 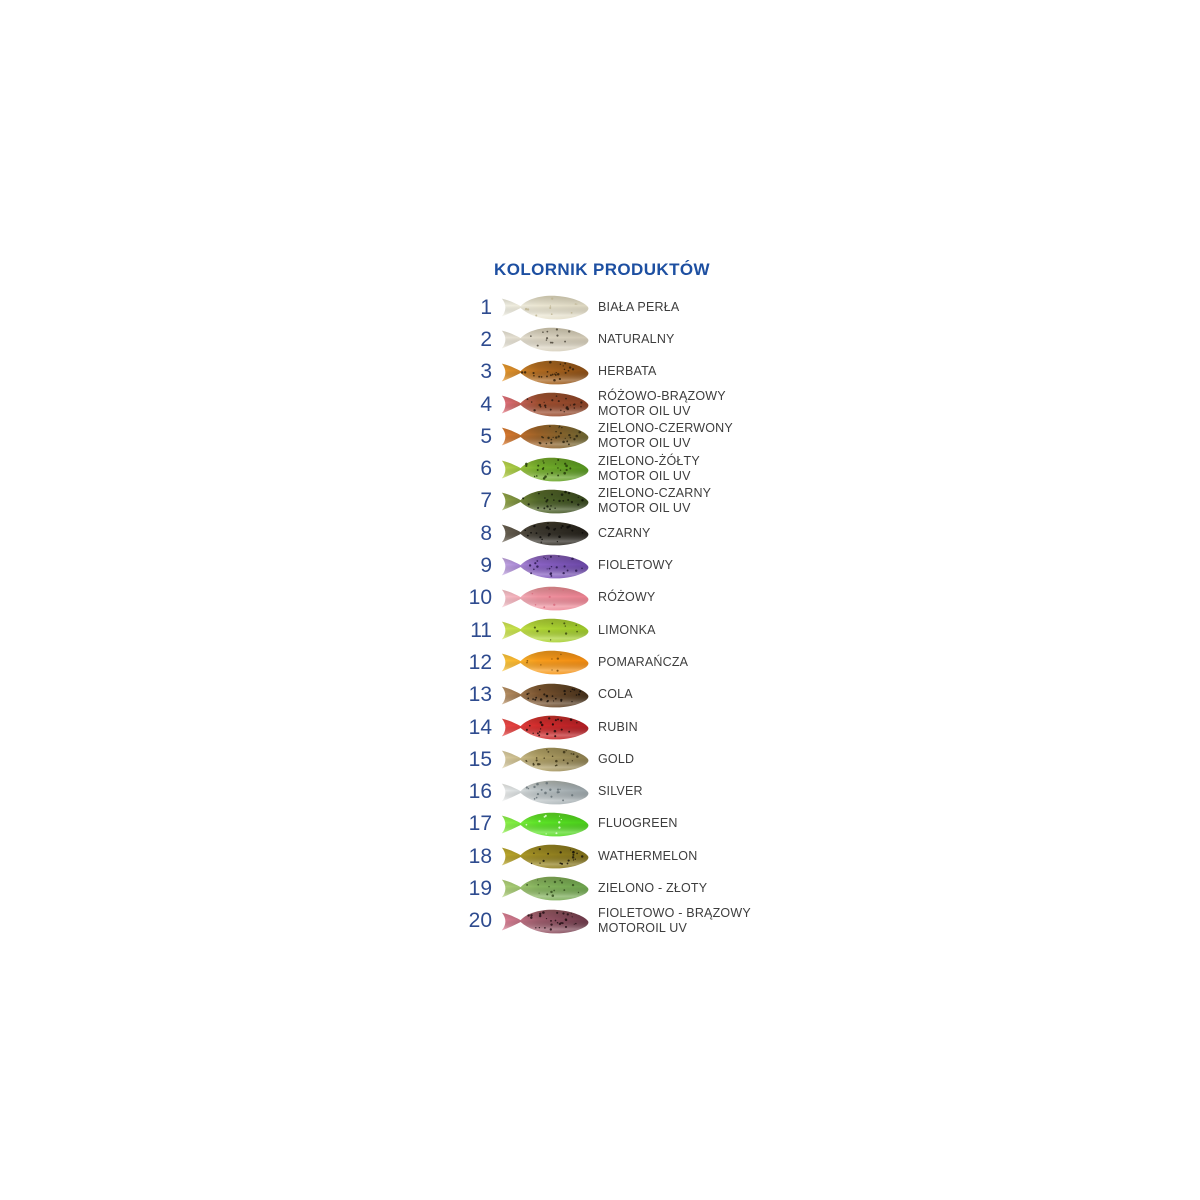 I want to click on color-number: 10, so click(x=480, y=598).